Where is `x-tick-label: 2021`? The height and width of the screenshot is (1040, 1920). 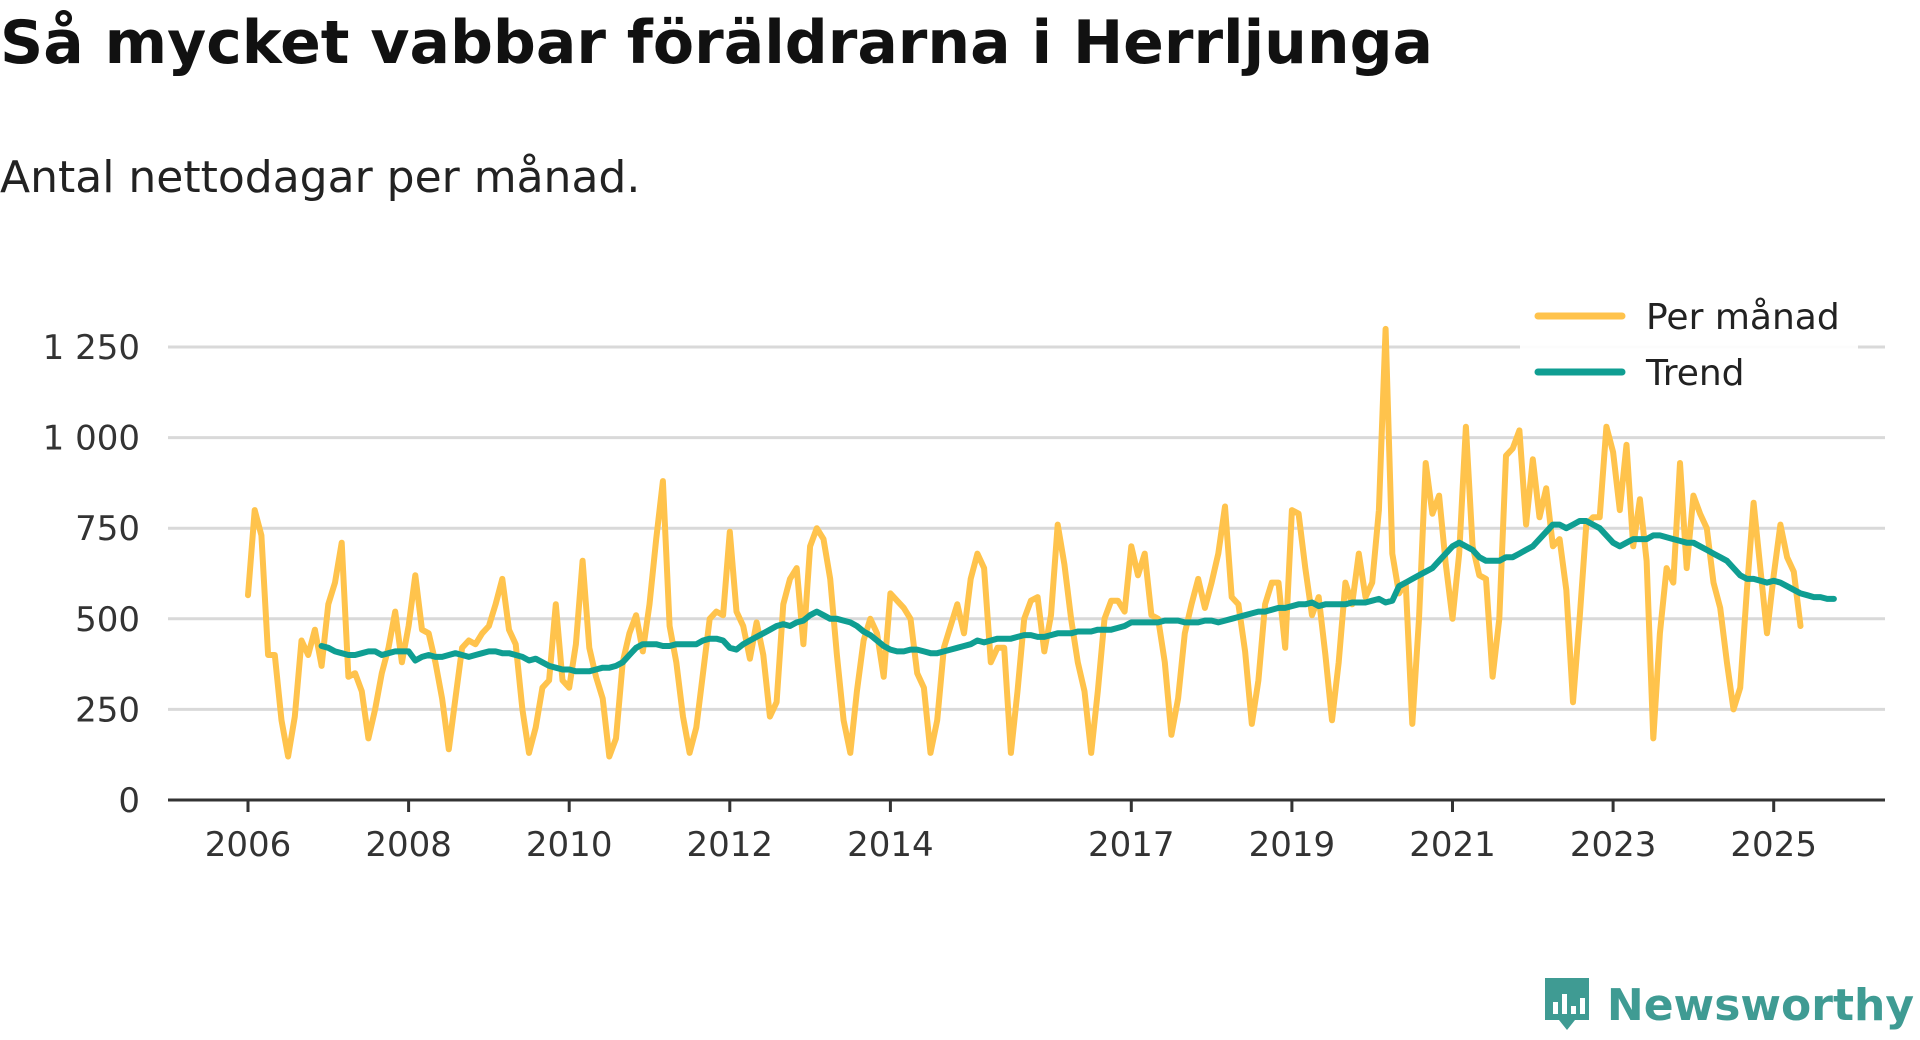 x-tick-label: 2021 is located at coordinates (1452, 845).